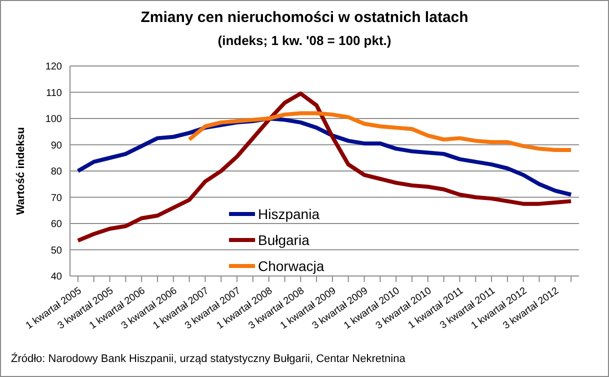 The image size is (609, 377). I want to click on chart-title: Zmiany cen nieruchomości w ostatnich latach, so click(305, 17).